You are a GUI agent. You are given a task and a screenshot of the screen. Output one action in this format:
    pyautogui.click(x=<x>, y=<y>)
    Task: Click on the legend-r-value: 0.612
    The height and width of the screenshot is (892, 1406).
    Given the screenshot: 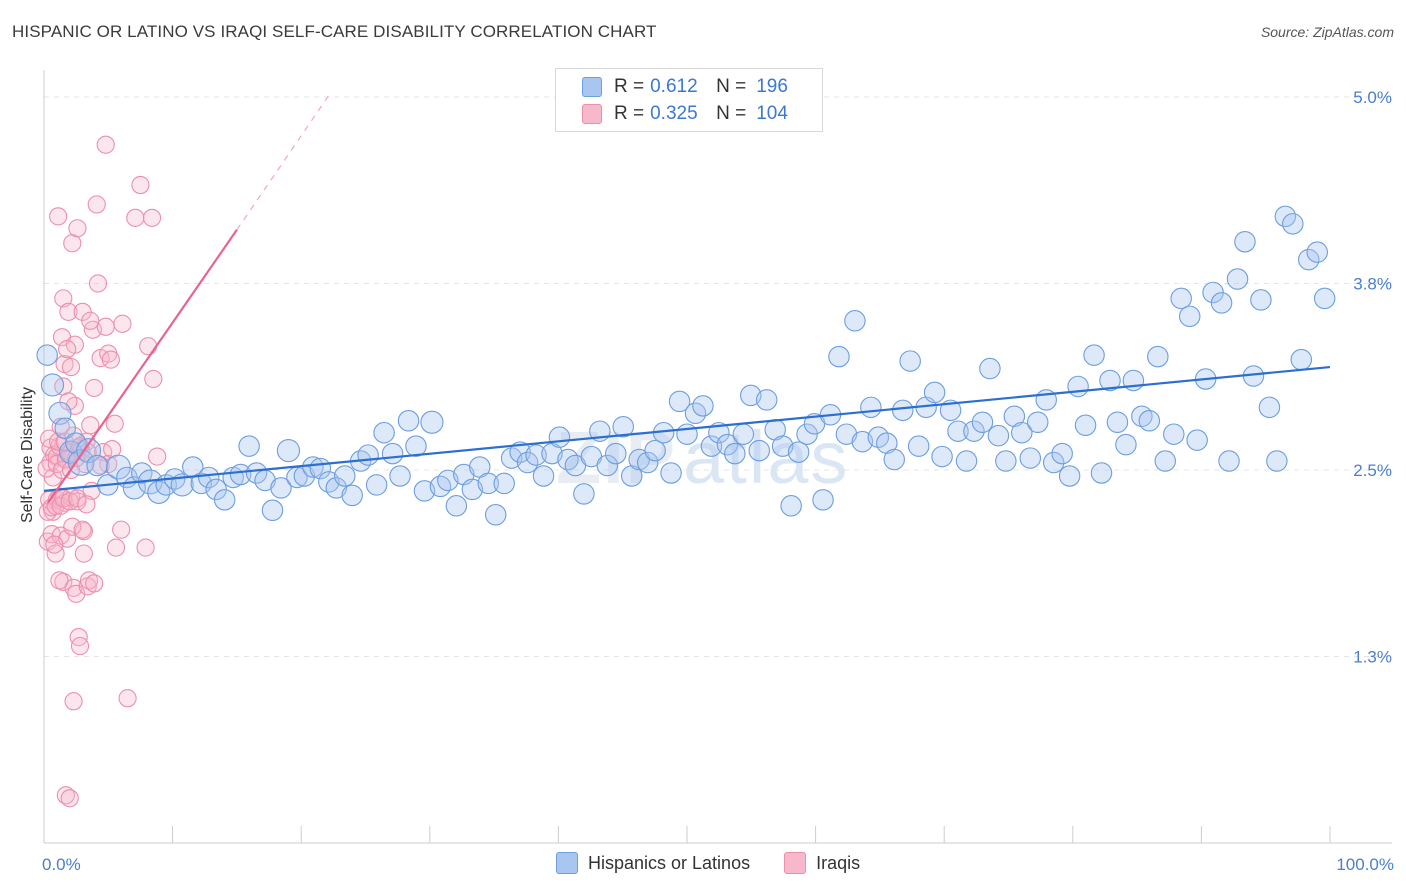 What is the action you would take?
    pyautogui.click(x=674, y=86)
    